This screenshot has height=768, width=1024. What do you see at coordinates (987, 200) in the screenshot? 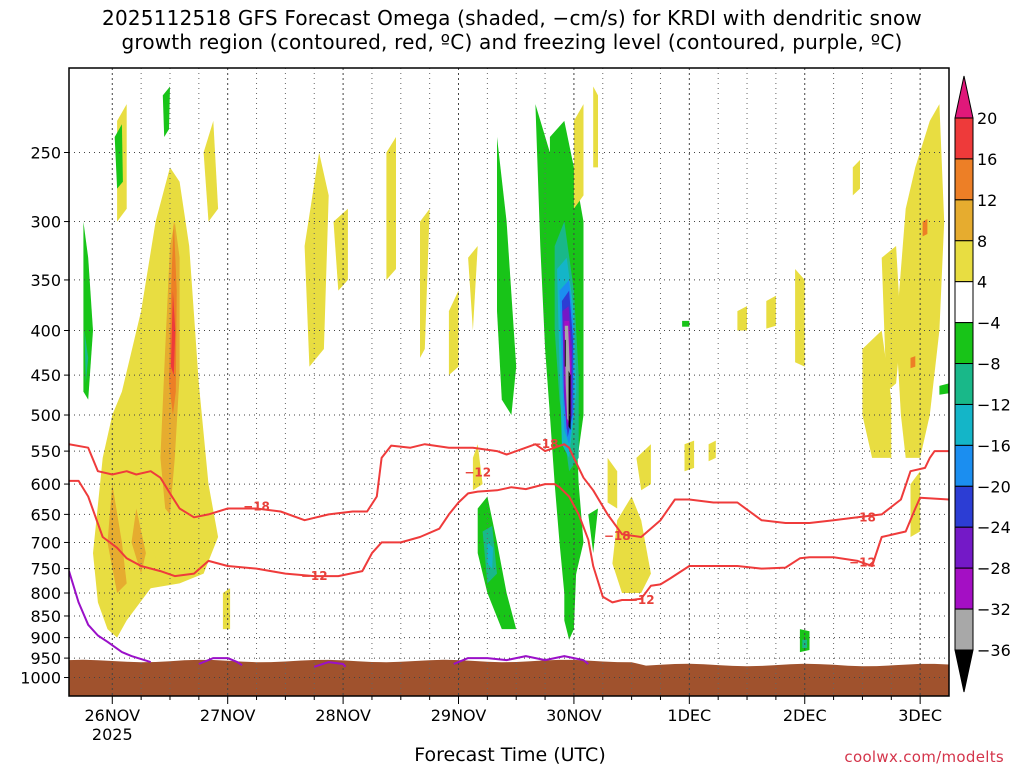
I see `colorbar-label: 12` at bounding box center [987, 200].